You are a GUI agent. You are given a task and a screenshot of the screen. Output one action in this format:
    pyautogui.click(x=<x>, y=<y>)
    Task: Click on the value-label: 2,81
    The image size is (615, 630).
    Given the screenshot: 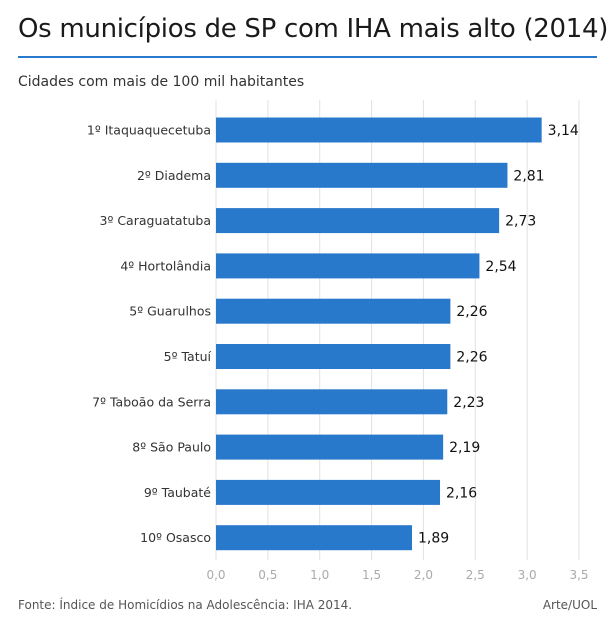 What is the action you would take?
    pyautogui.click(x=528, y=176)
    